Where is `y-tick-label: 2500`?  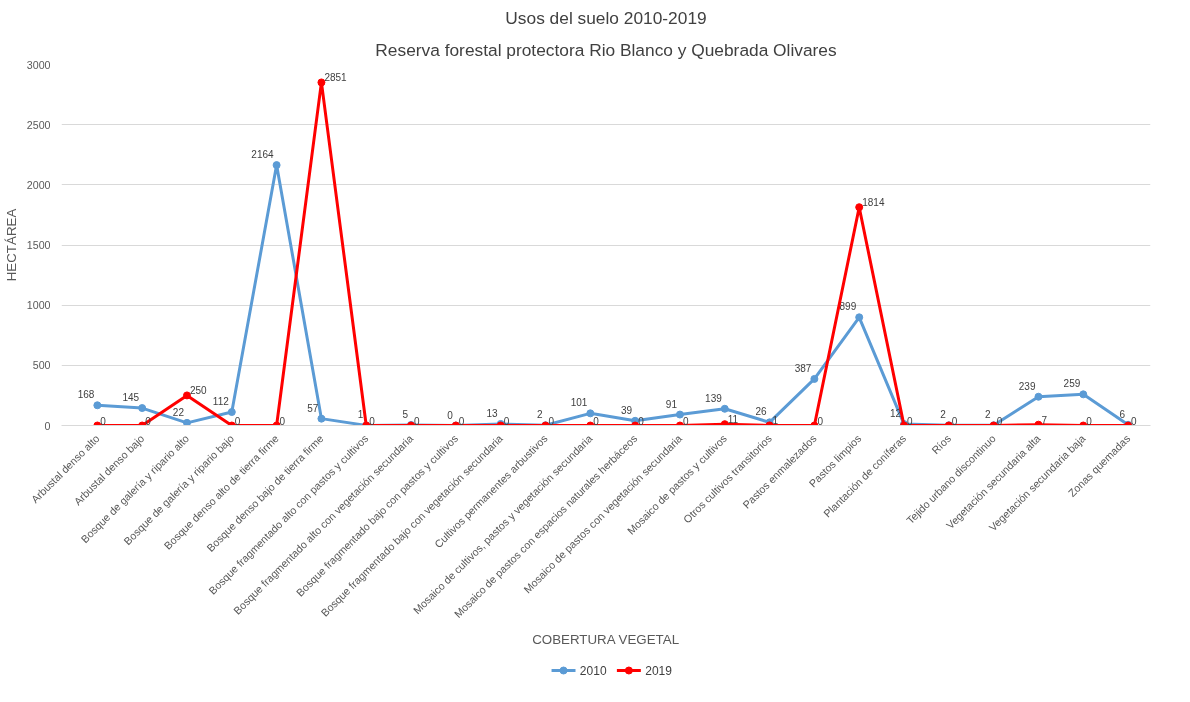
y-tick-label: 2500 is located at coordinates (38, 124).